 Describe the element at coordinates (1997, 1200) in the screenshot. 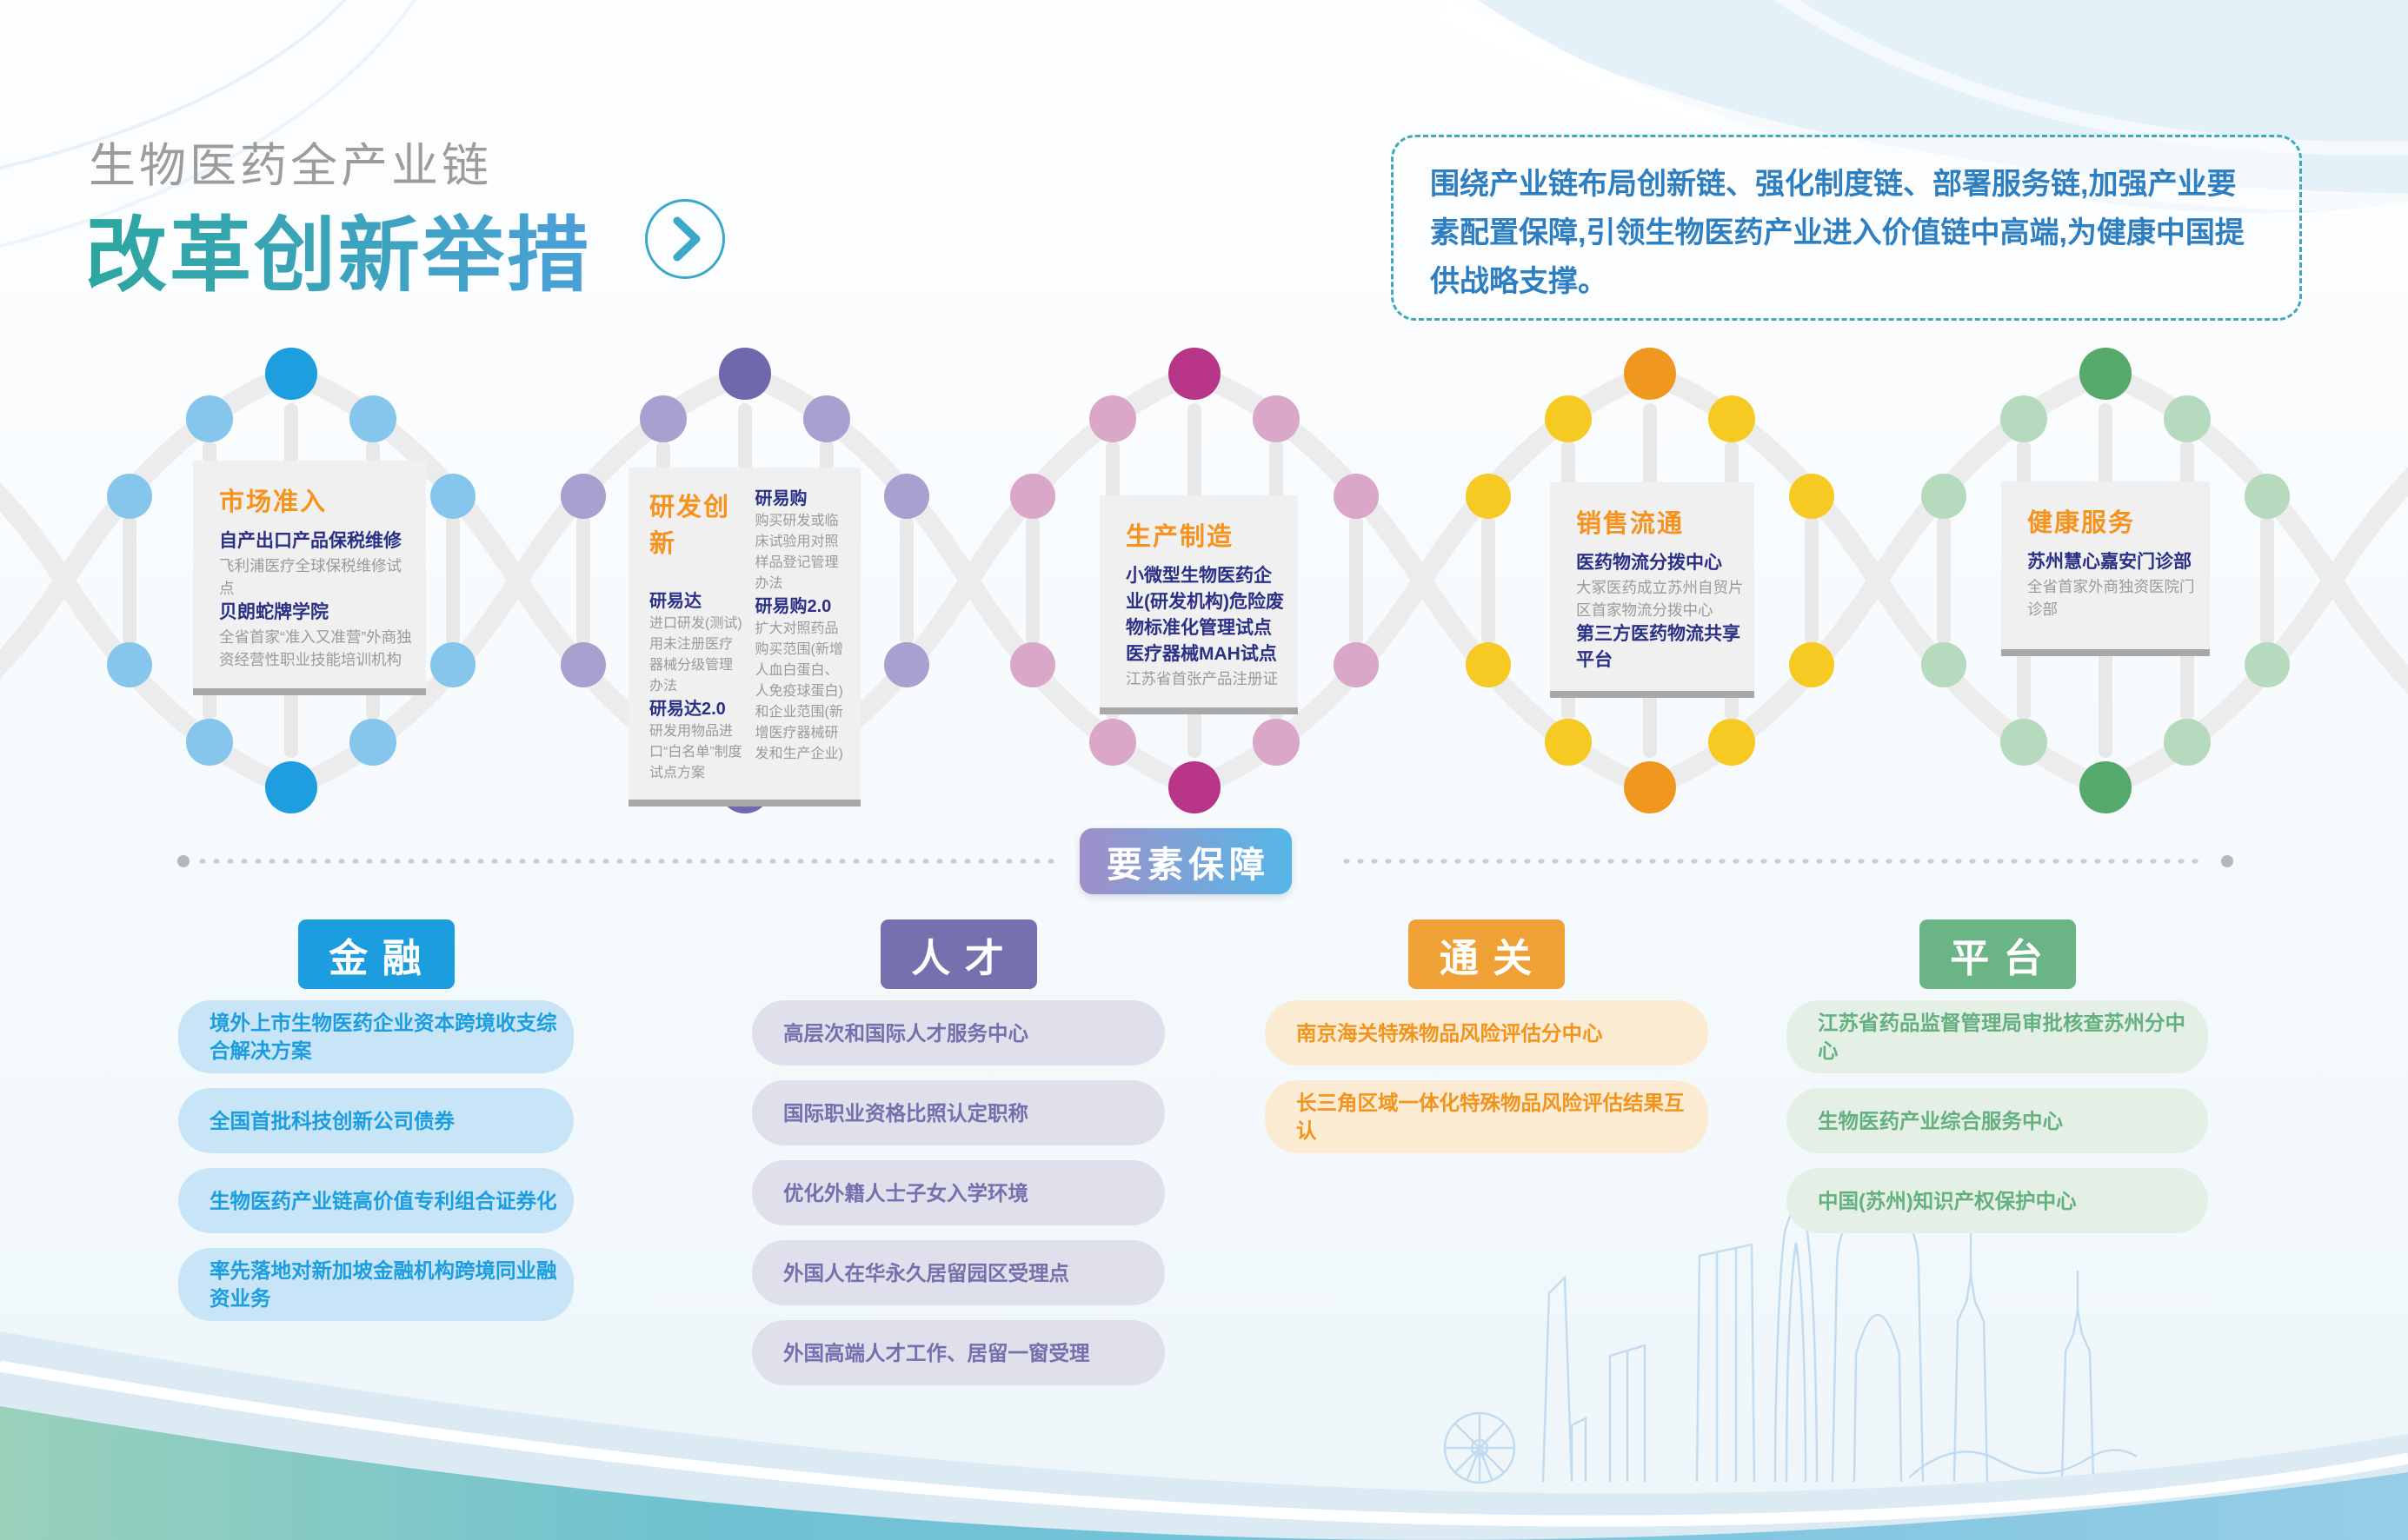

I see `pillar-item: 中国(苏州)知识产权保护中心` at that location.